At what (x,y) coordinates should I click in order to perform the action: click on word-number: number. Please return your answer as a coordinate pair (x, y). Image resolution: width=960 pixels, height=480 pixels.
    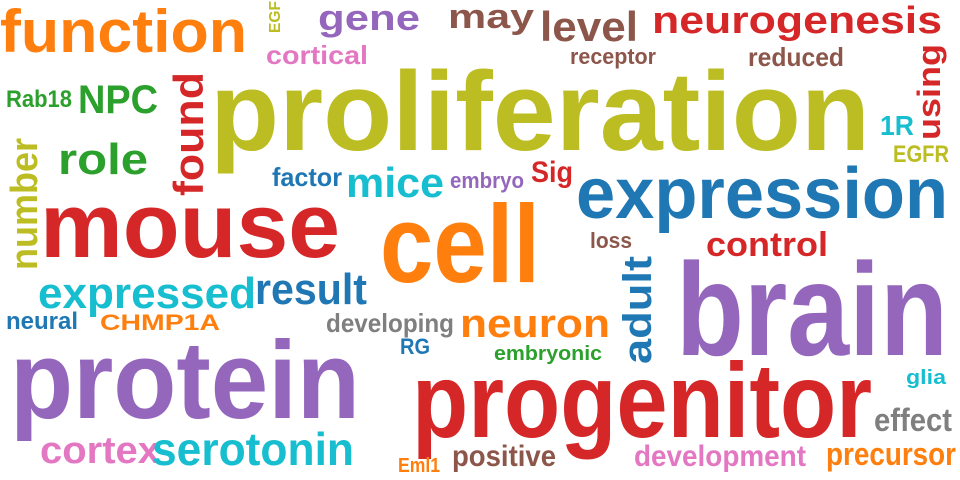
    Looking at the image, I should click on (25, 203).